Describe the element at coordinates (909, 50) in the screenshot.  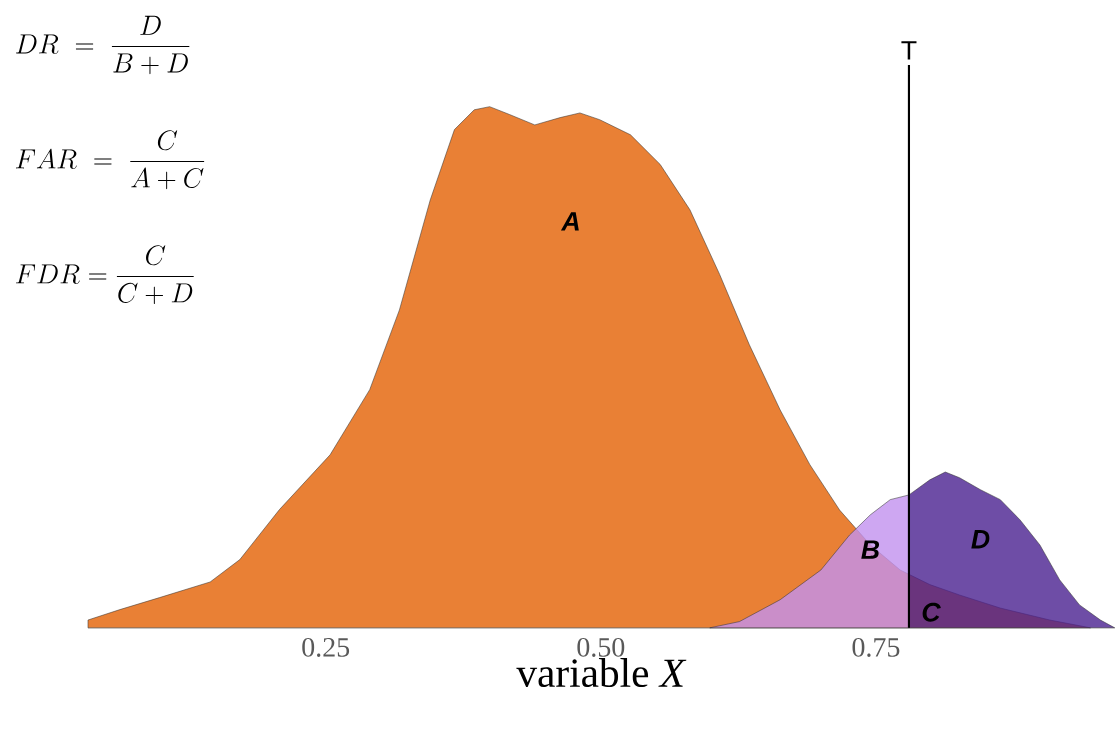
I see `ref-line-label: T` at that location.